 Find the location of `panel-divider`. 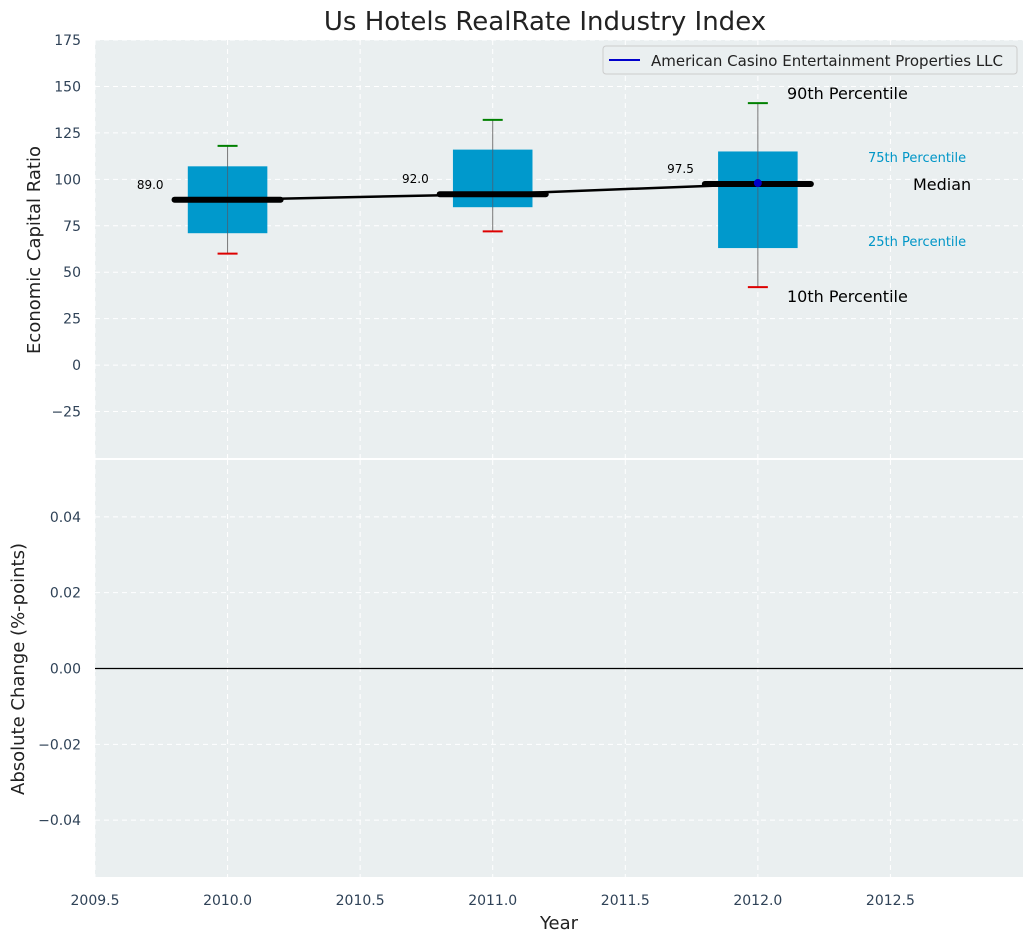

panel-divider is located at coordinates (559, 459).